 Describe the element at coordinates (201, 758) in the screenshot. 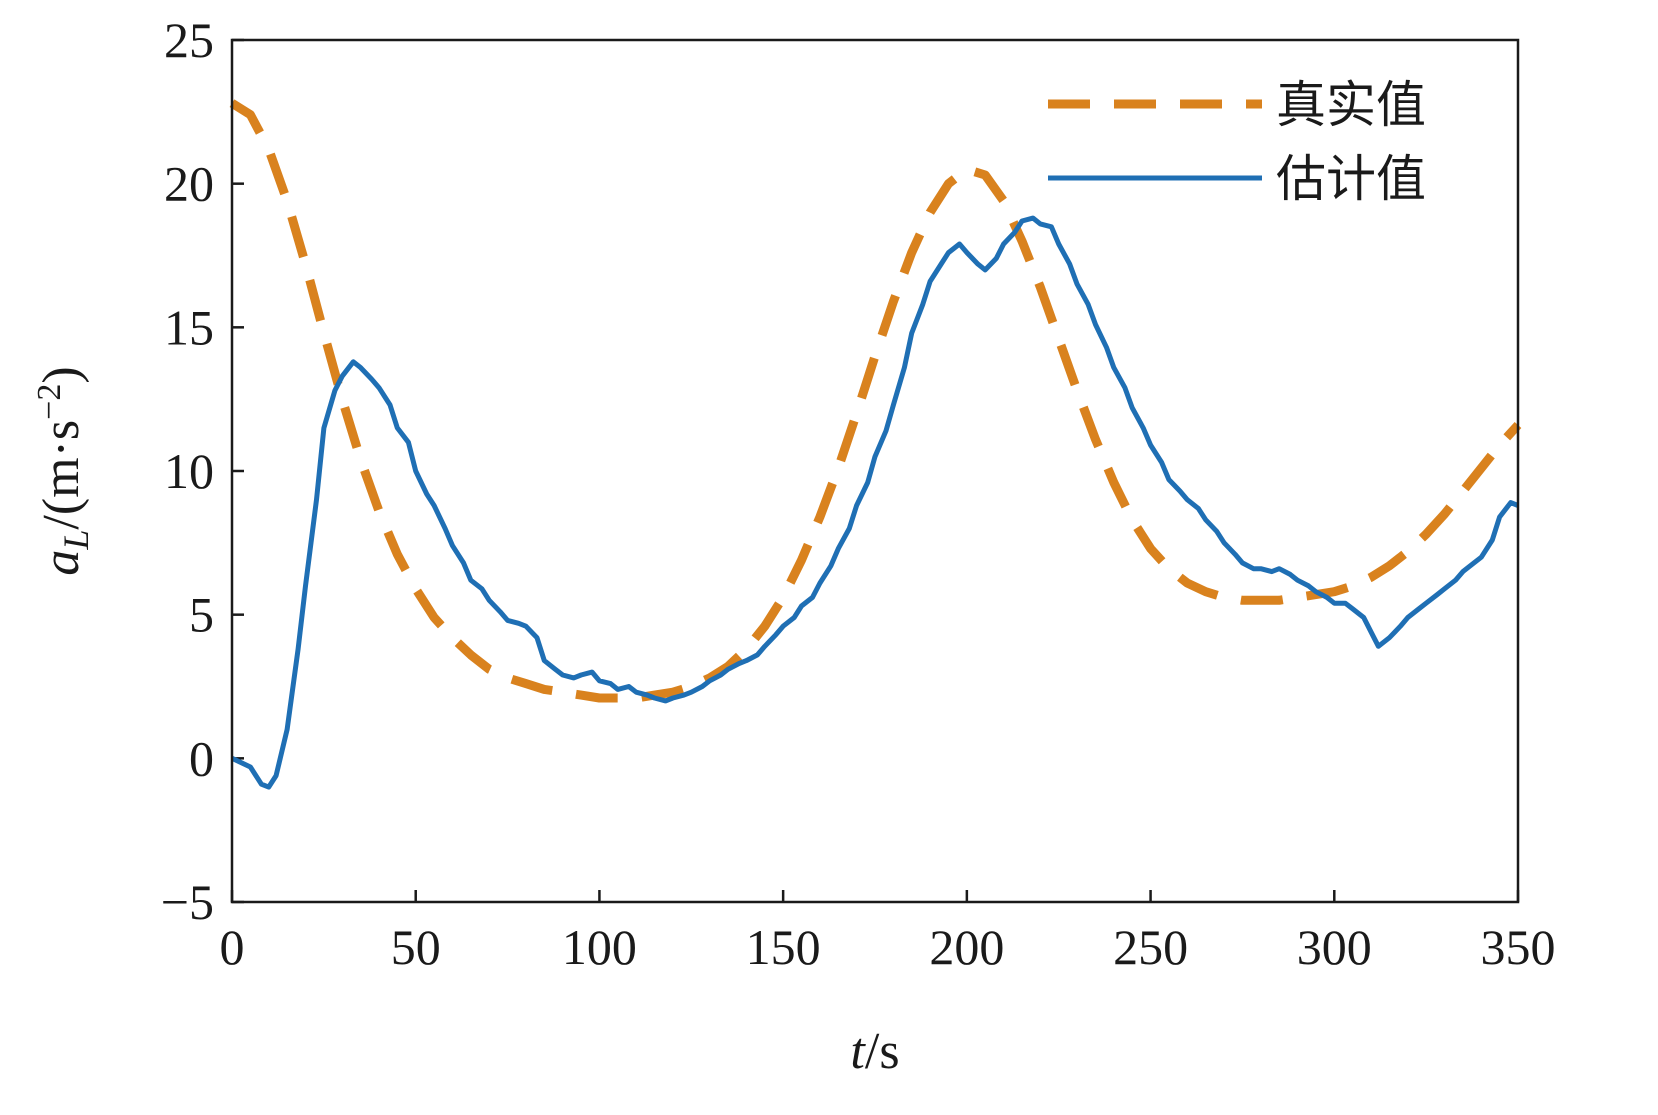

I see `y-tick-label: 0` at that location.